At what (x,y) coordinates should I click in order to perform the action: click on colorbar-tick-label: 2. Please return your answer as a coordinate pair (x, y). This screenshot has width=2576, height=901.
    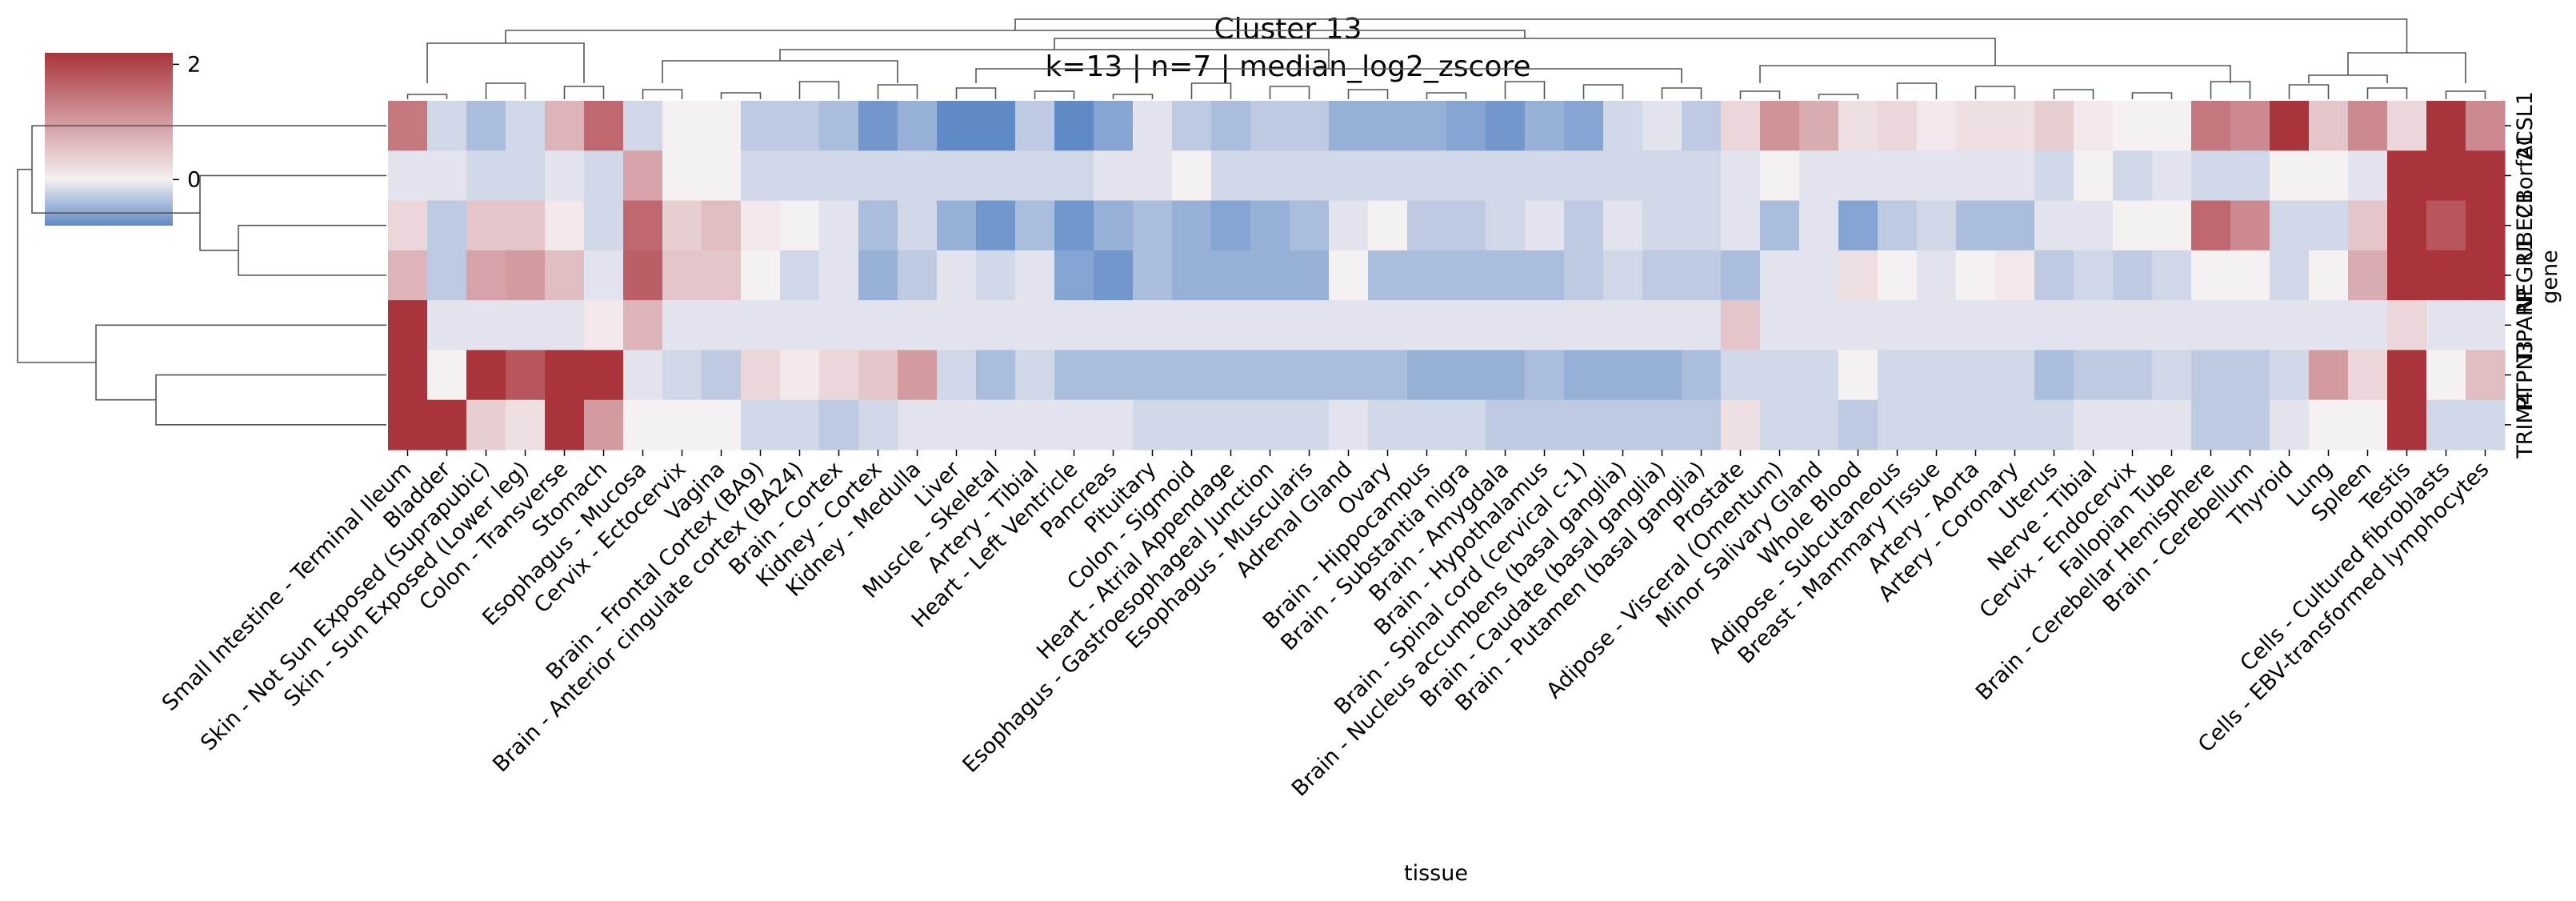
    Looking at the image, I should click on (194, 64).